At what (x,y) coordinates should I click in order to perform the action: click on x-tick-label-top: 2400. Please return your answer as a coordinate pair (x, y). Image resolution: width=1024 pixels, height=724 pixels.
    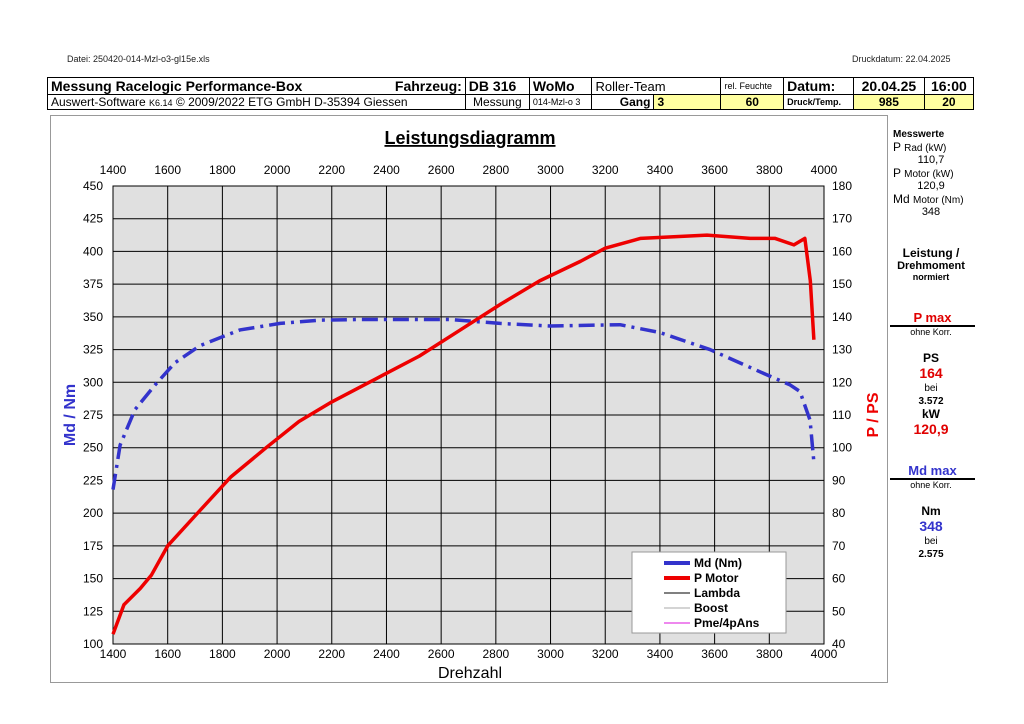
    Looking at the image, I should click on (386, 170).